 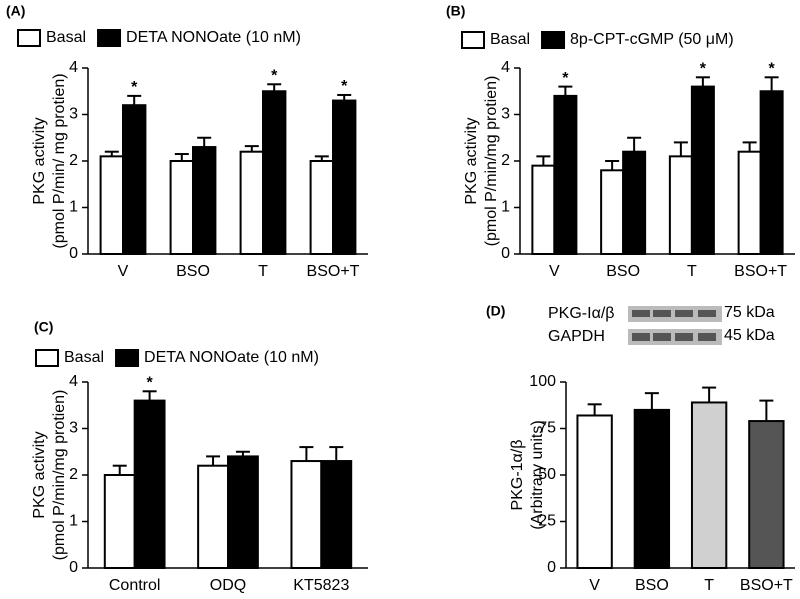 I want to click on blot-protein-label: PKG-Iα/β, so click(x=581, y=313).